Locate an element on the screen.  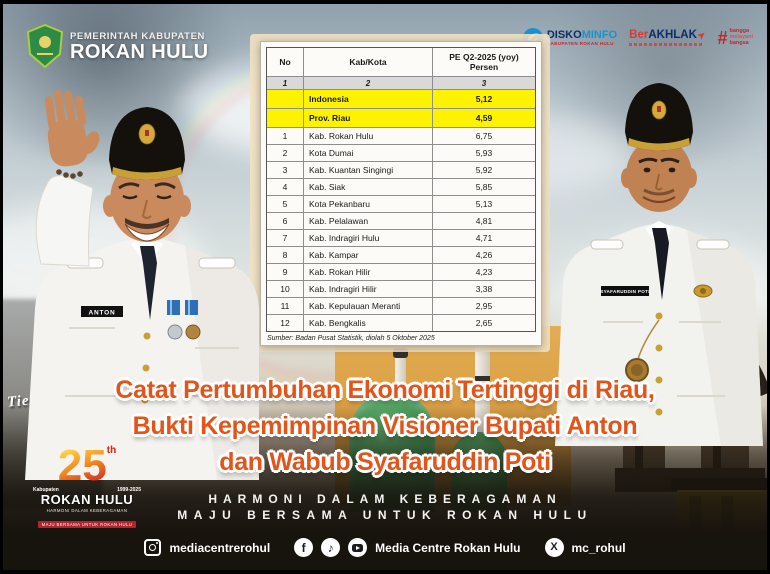
table-row: 10 Kab. Indragiri Hilir 3,38 is located at coordinates (401, 289).